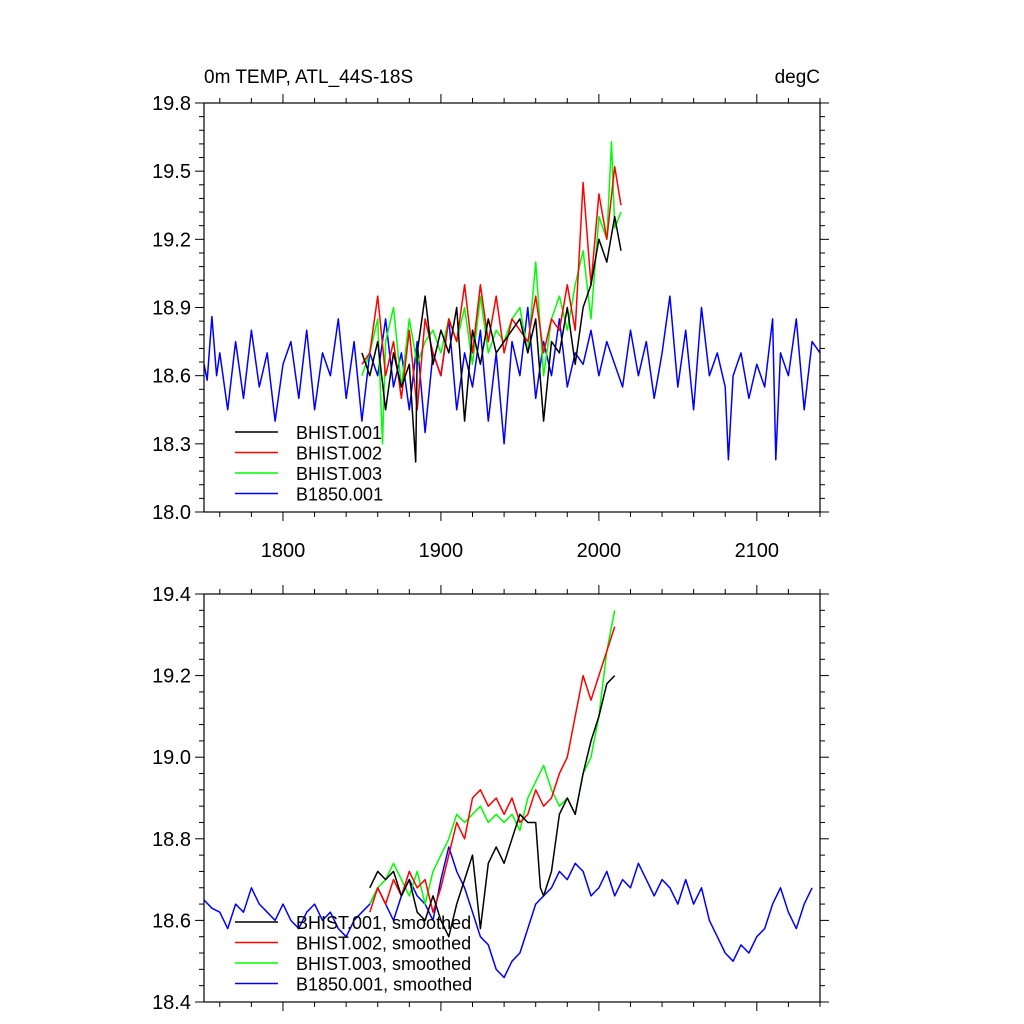  What do you see at coordinates (171, 445) in the screenshot?
I see `top-ytick-label: 18.3` at bounding box center [171, 445].